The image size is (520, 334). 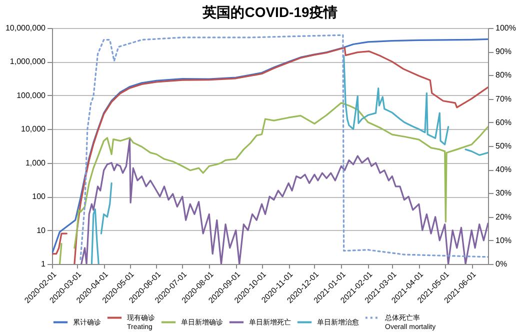 What do you see at coordinates (504, 122) in the screenshot?
I see `y2-tick-label: 60%` at bounding box center [504, 122].